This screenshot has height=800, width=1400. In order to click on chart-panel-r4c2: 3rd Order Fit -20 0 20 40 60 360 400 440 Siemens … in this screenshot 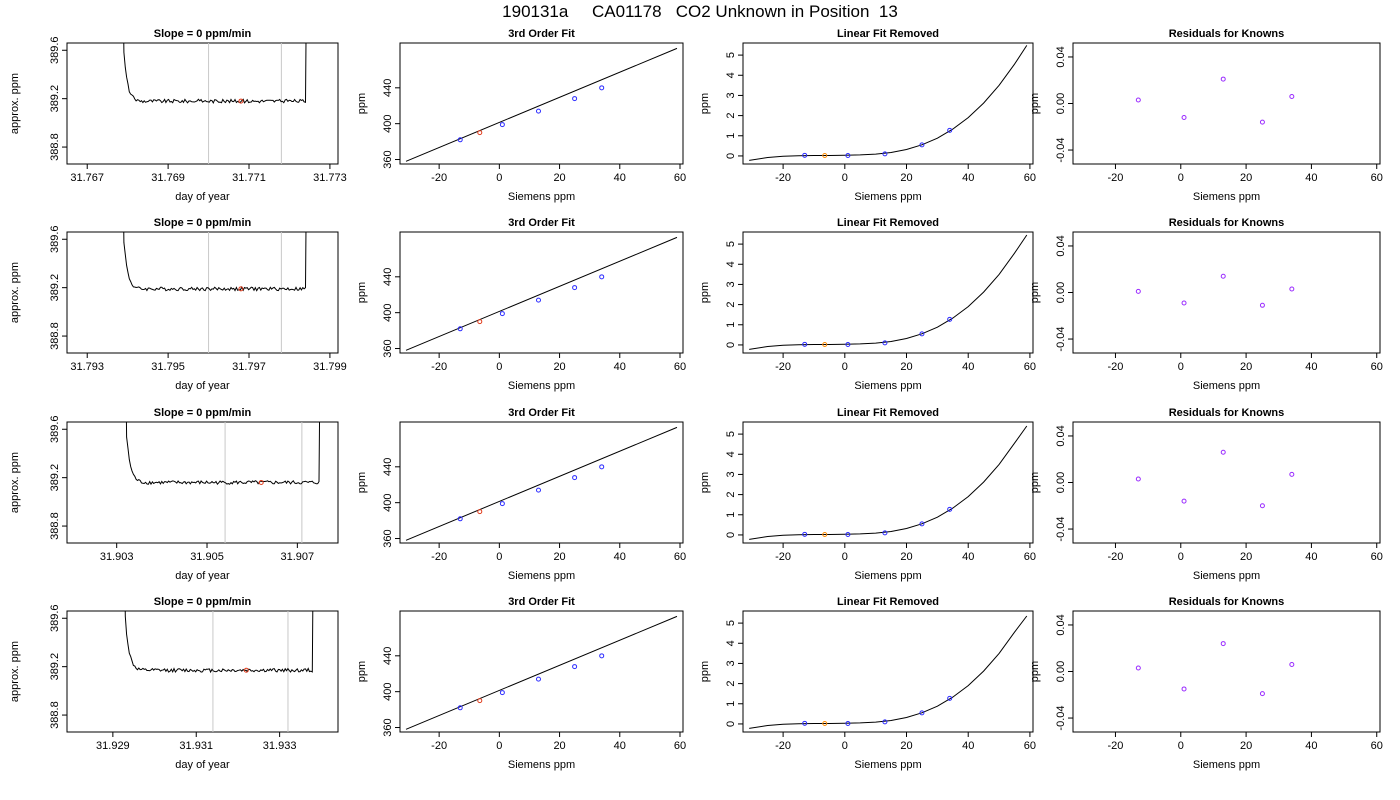, I will do `click(521, 683)`.